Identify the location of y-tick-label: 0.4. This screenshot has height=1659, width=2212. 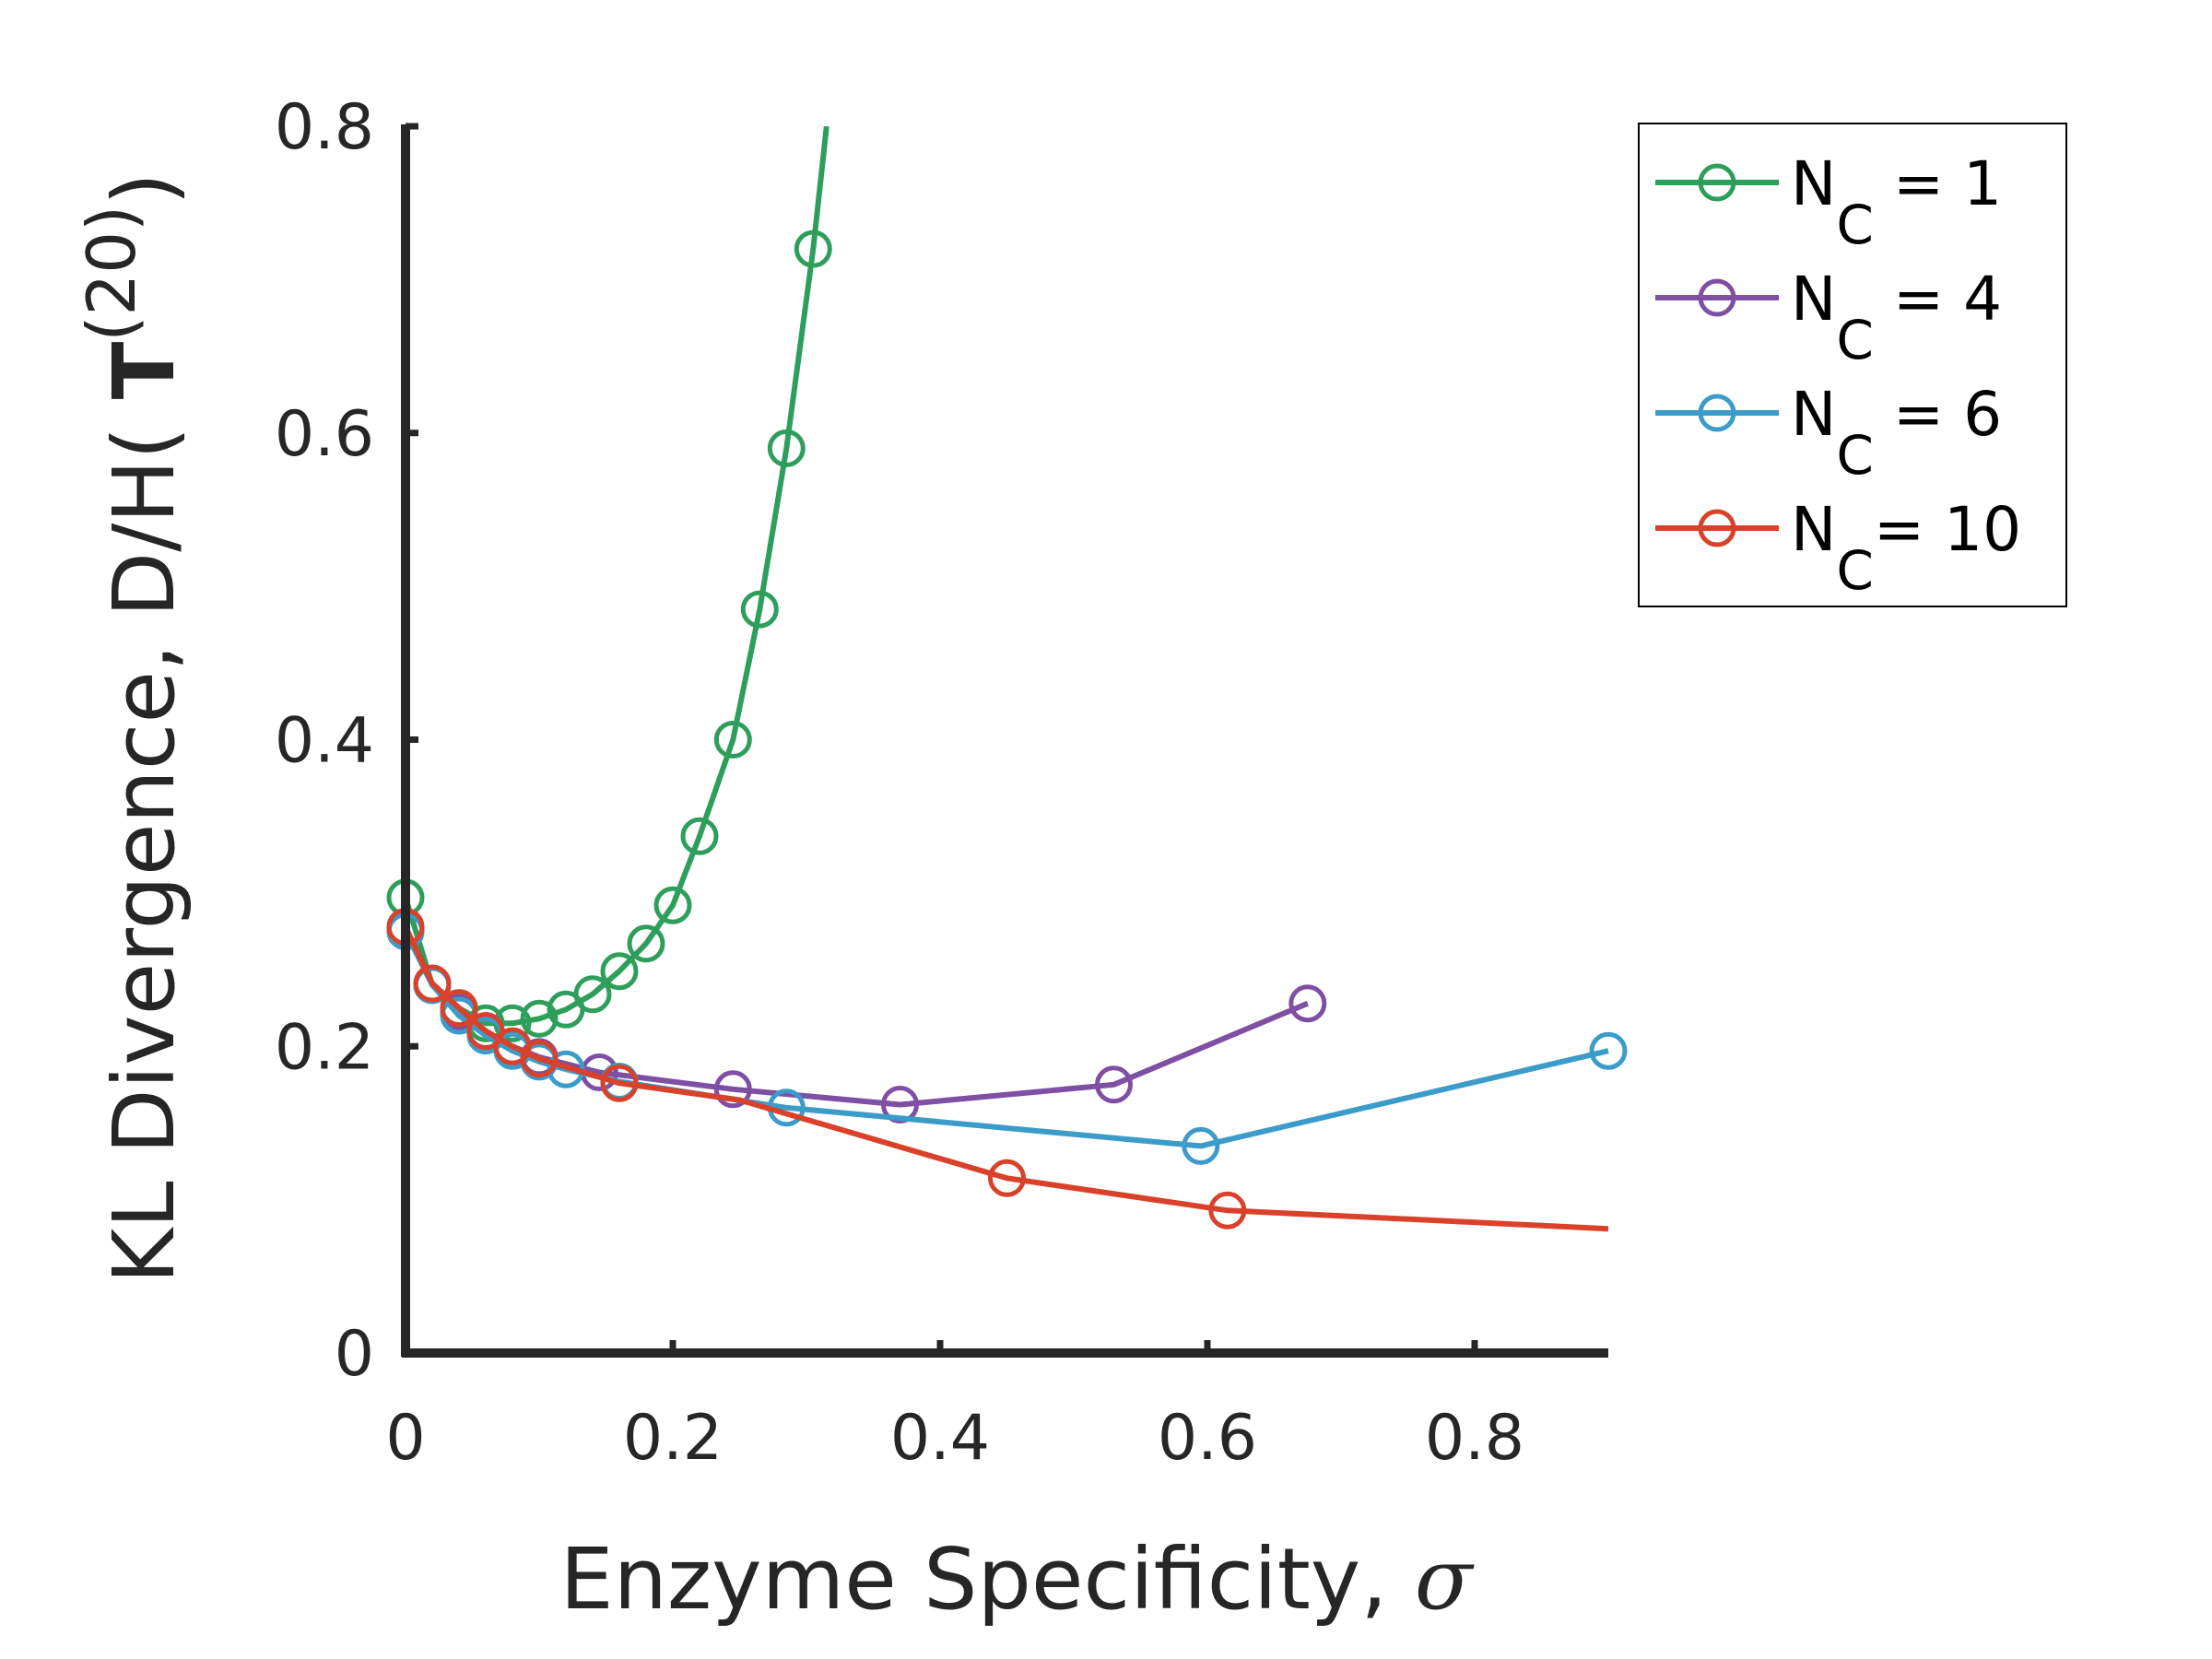
(324, 741).